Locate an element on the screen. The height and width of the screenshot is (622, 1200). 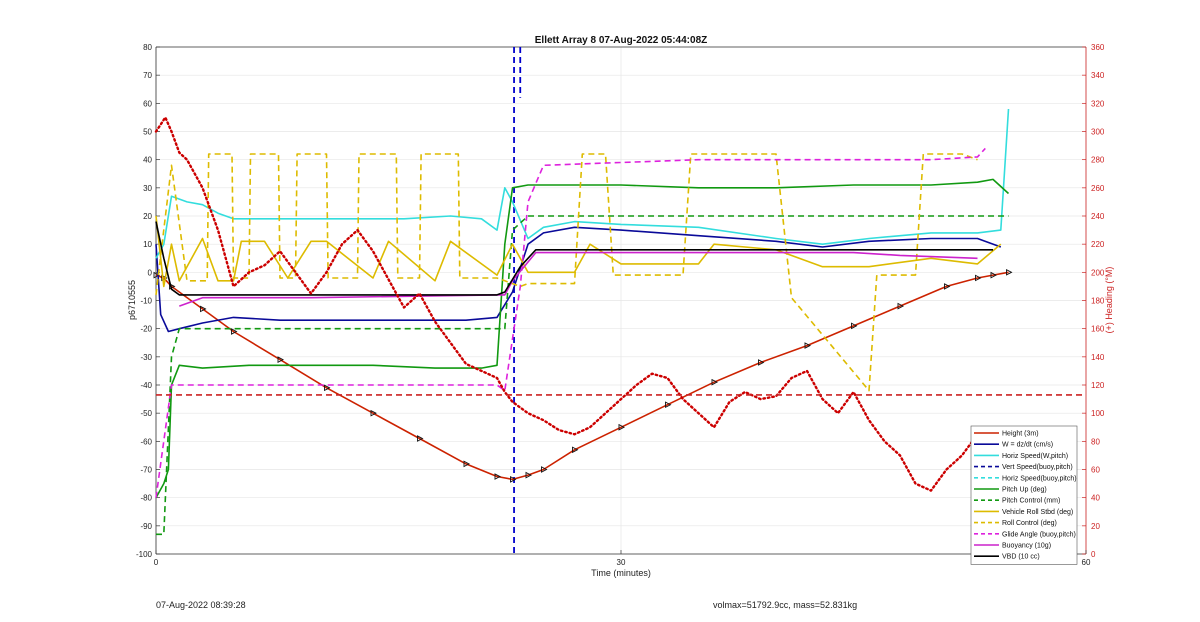
x-tick-label: 30 is located at coordinates (621, 562).